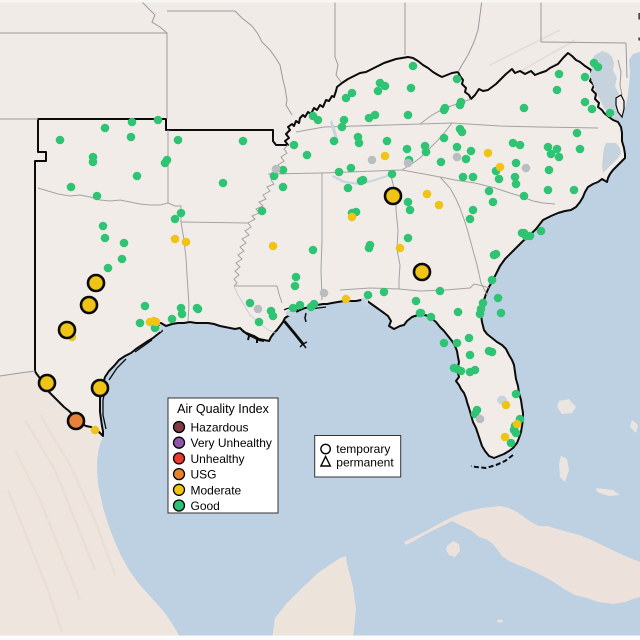 This screenshot has width=640, height=640. I want to click on svg-text: Air Quality Index, so click(223, 409).